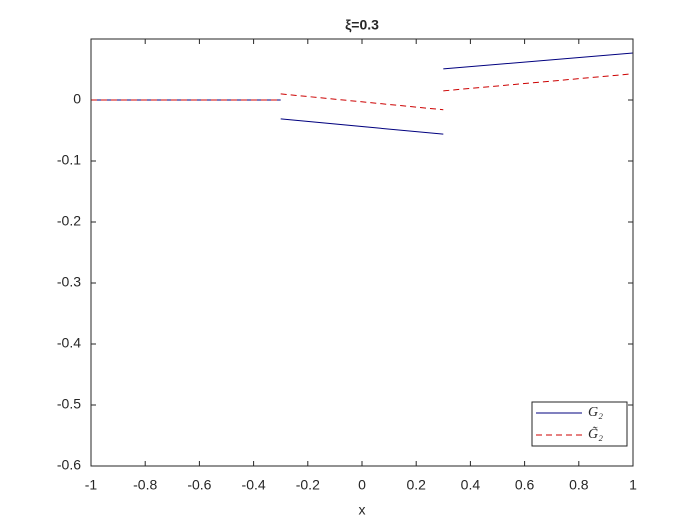 This screenshot has height=525, width=700. Describe the element at coordinates (362, 485) in the screenshot. I see `x-tick-label: 0` at that location.